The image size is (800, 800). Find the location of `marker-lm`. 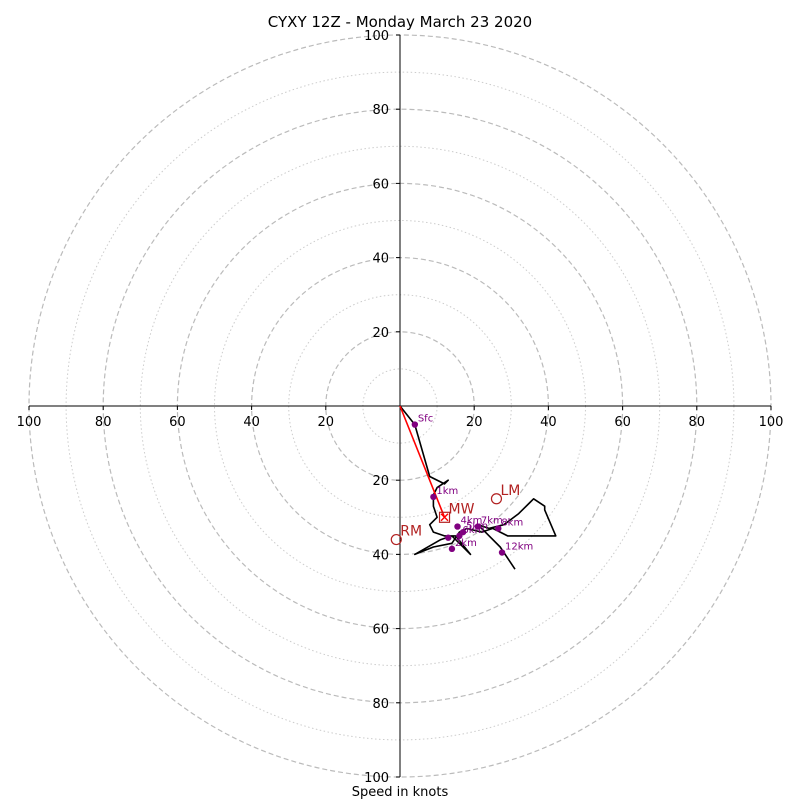

marker-lm is located at coordinates (496, 499).